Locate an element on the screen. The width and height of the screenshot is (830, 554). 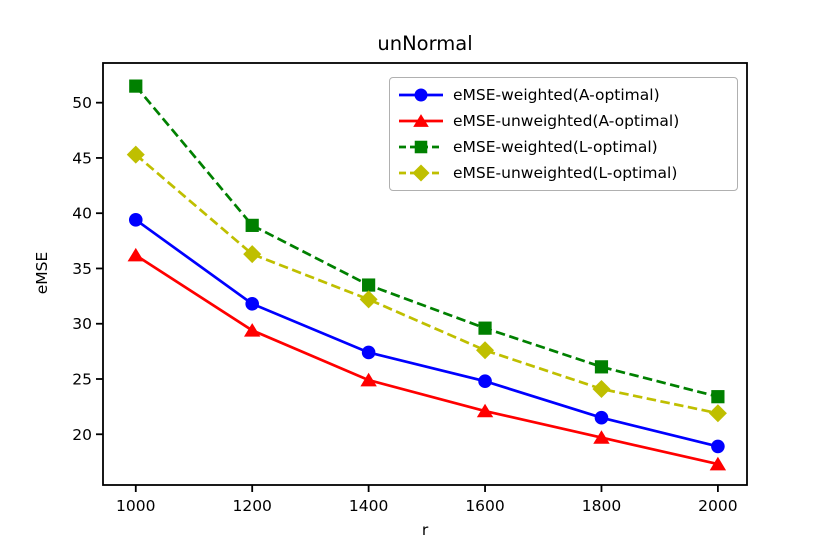
legend-label: eMSE-unweighted(A-optimal) is located at coordinates (566, 121).